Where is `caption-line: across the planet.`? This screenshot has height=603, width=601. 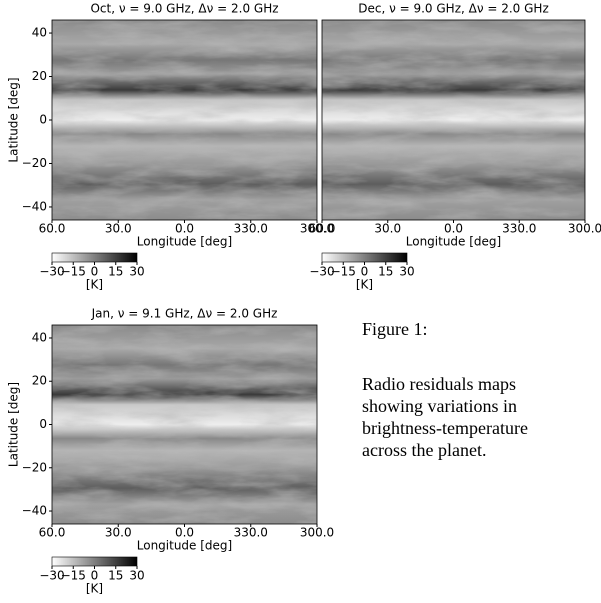 caption-line: across the planet. is located at coordinates (424, 450).